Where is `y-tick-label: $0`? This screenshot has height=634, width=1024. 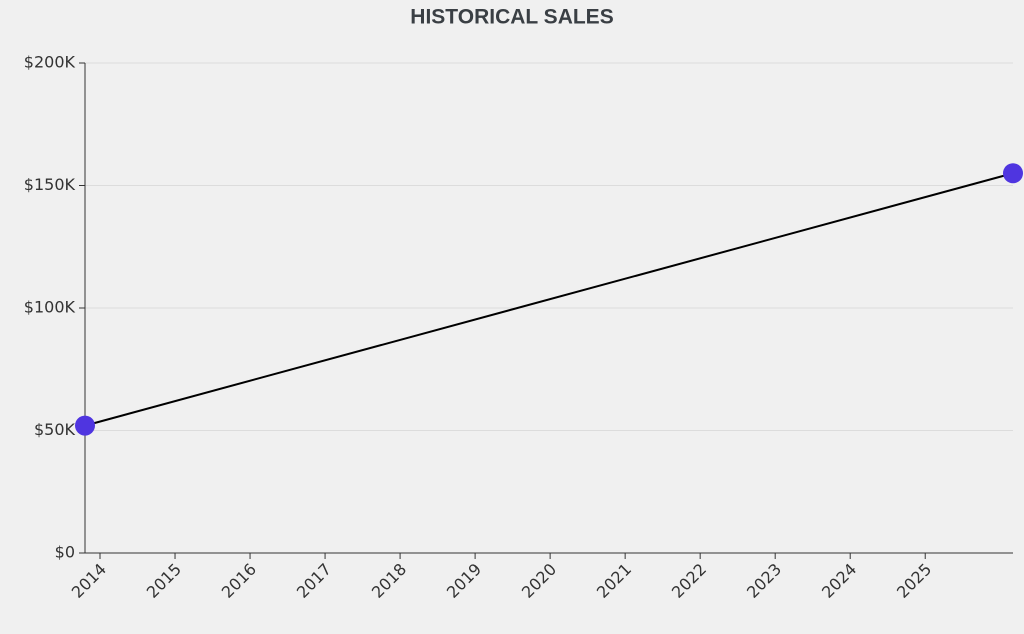
y-tick-label: $0 is located at coordinates (65, 552).